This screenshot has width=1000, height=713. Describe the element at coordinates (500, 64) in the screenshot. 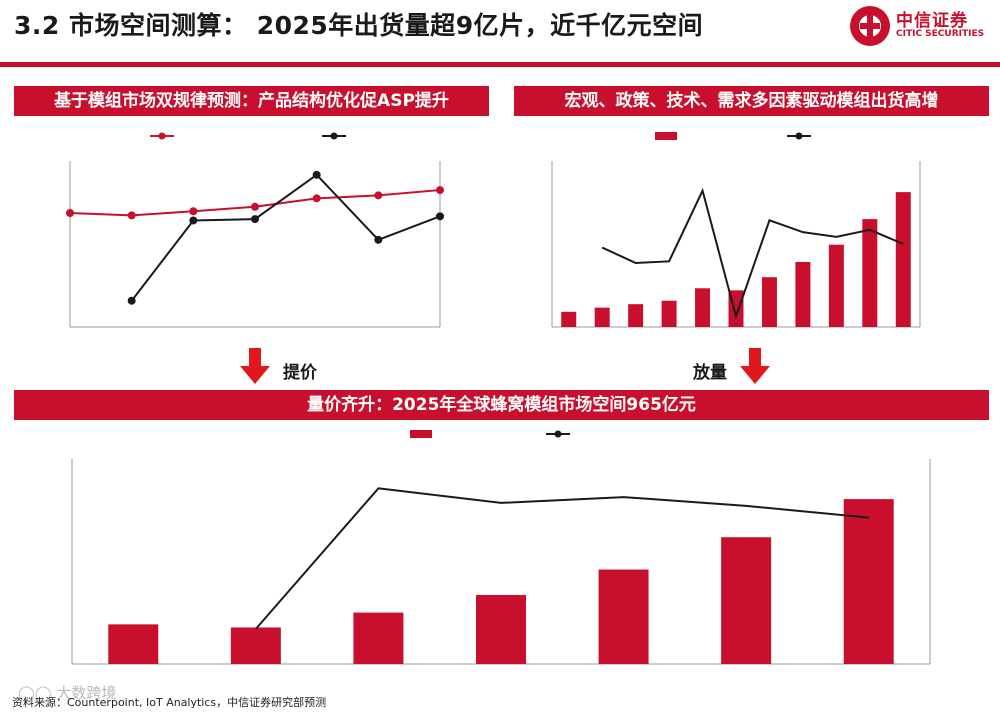

I see `title-rule` at that location.